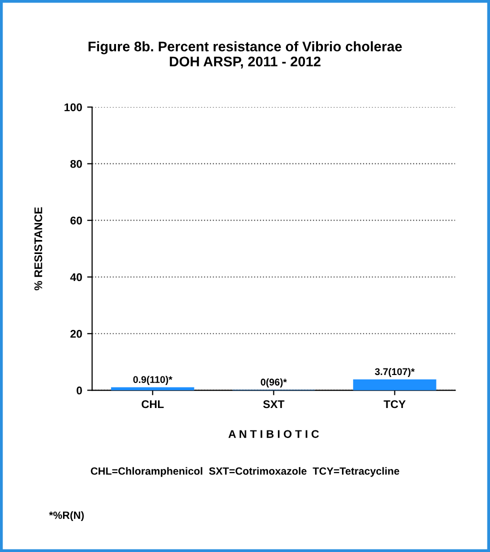  Describe the element at coordinates (395, 404) in the screenshot. I see `x-tick-label: TCY` at that location.